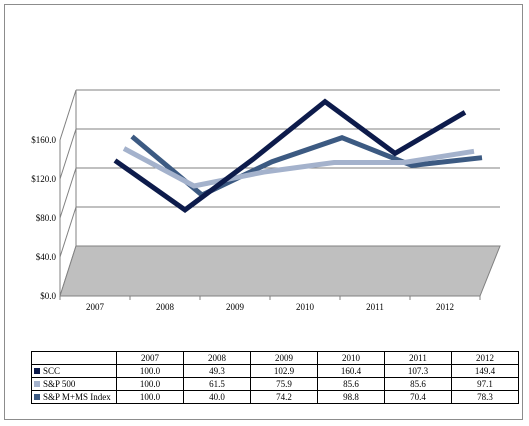  I want to click on series-name-cell: SCC, so click(74, 371).